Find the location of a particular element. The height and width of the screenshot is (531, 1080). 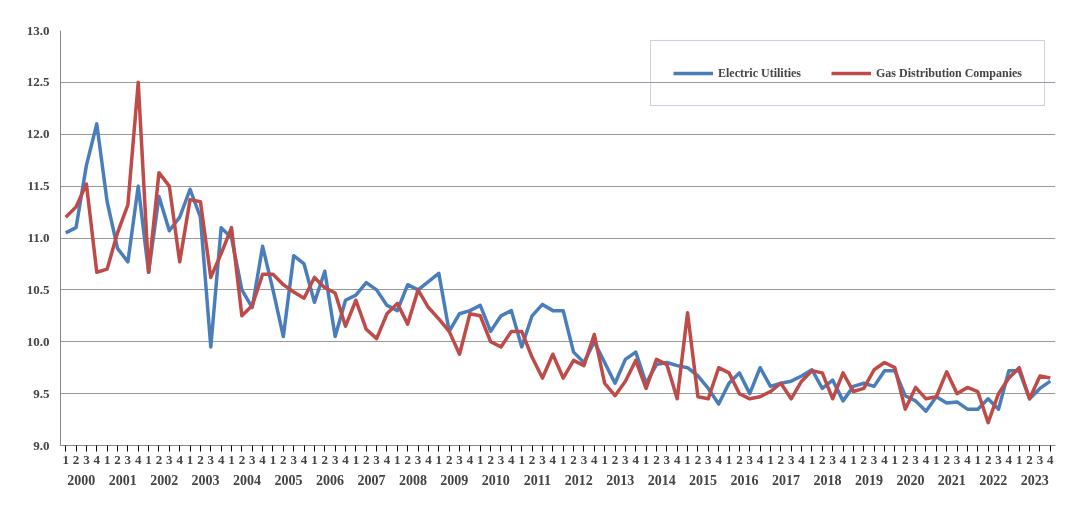

y-tick-label: 11.5 is located at coordinates (38, 186).